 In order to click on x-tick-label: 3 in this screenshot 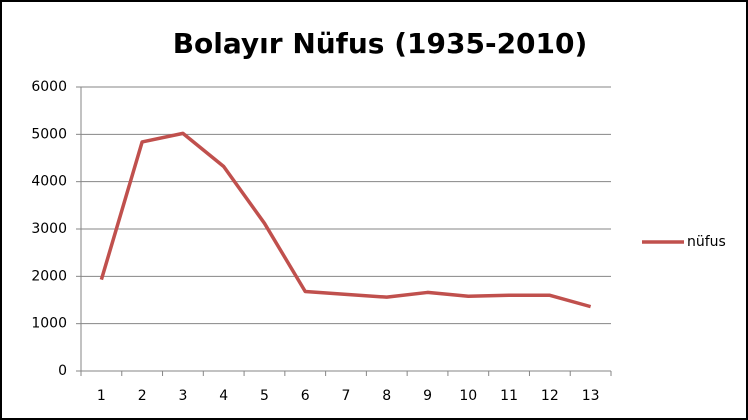, I will do `click(182, 396)`.